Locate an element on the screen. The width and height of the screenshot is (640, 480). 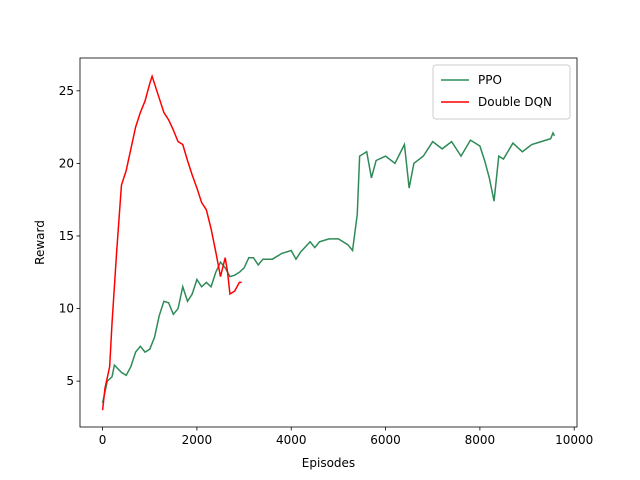
x-tick-label: 10000 is located at coordinates (574, 440).